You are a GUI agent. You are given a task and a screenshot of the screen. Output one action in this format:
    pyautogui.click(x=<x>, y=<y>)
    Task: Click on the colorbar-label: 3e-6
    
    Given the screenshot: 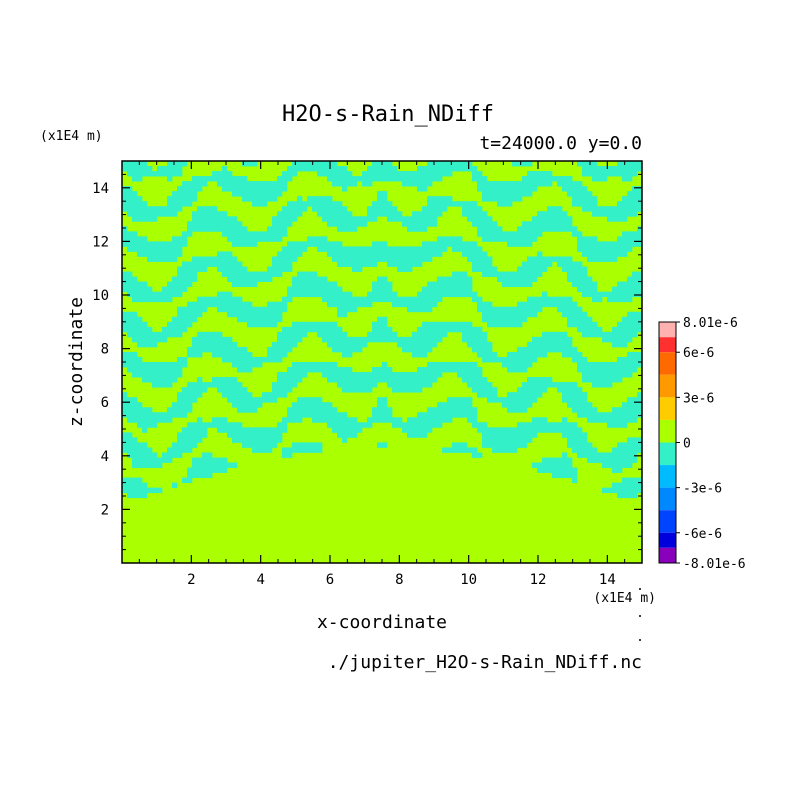 What is the action you would take?
    pyautogui.click(x=698, y=398)
    